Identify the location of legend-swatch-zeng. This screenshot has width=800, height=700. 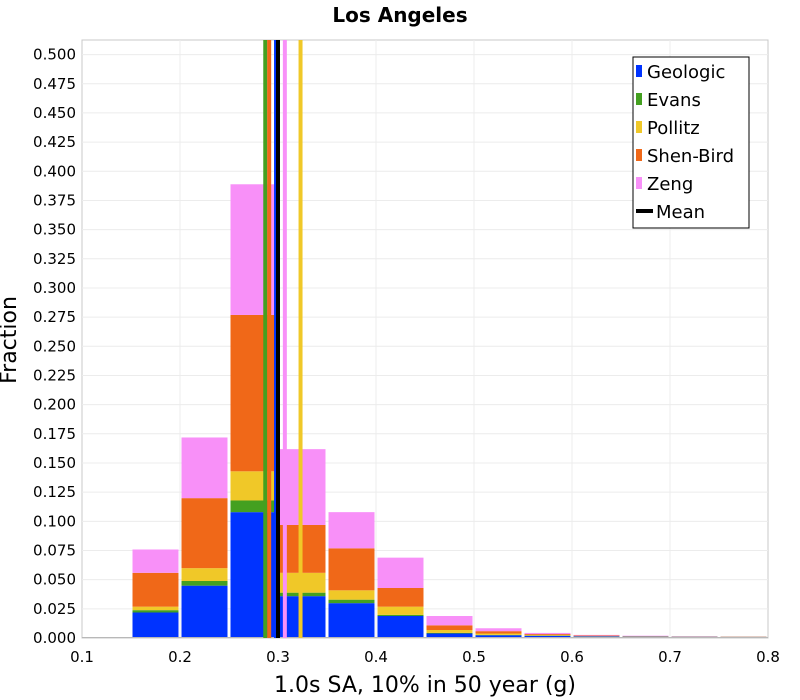
(639, 183).